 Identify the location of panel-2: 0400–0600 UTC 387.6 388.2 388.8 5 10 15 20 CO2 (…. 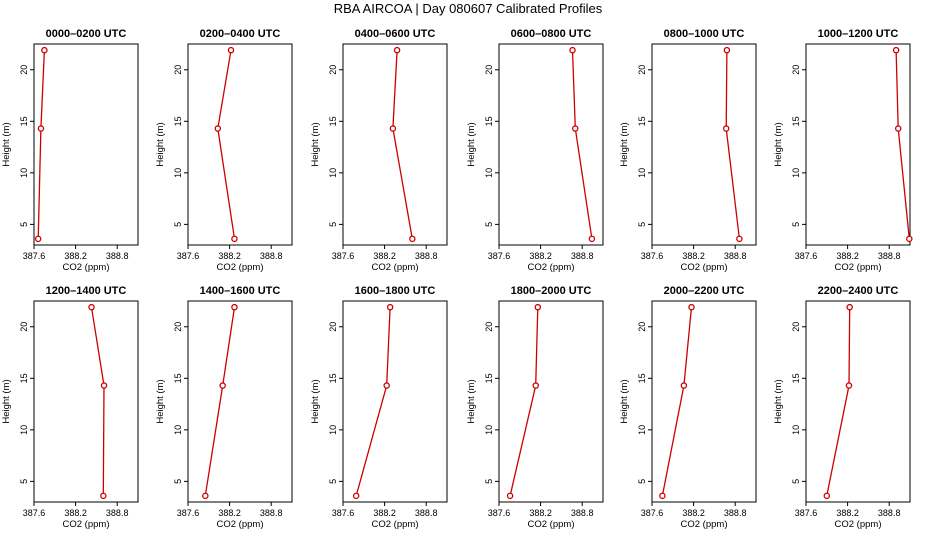
(379, 150).